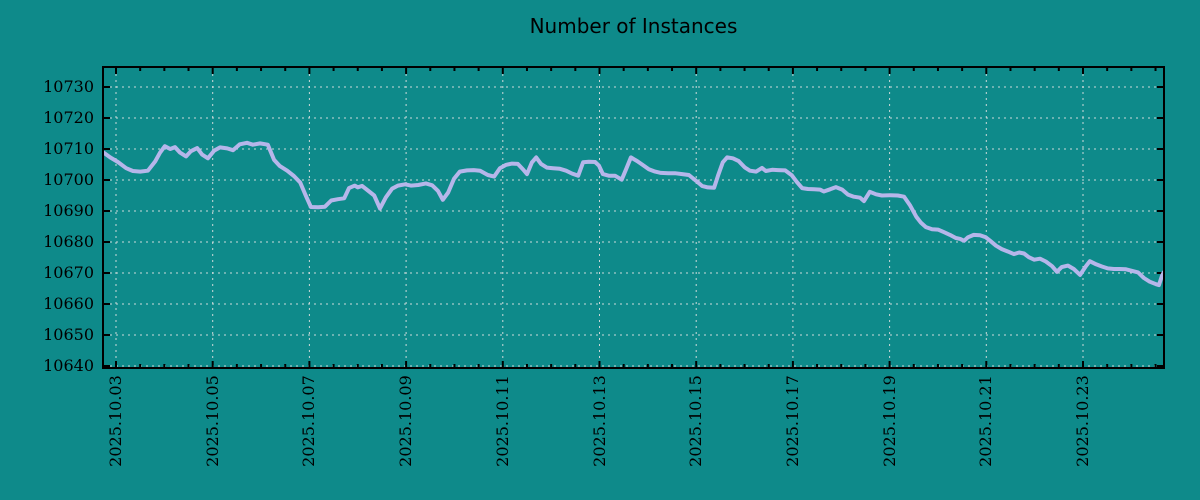 Image resolution: width=1200 pixels, height=500 pixels. What do you see at coordinates (68, 148) in the screenshot?
I see `y-tick-label: 10710` at bounding box center [68, 148].